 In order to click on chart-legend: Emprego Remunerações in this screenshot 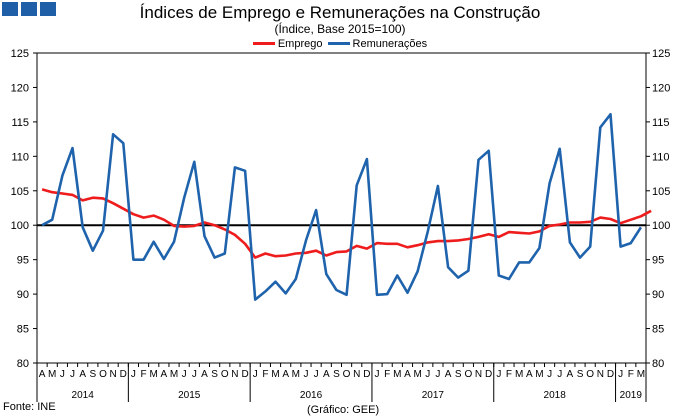, I will do `click(340, 43)`.